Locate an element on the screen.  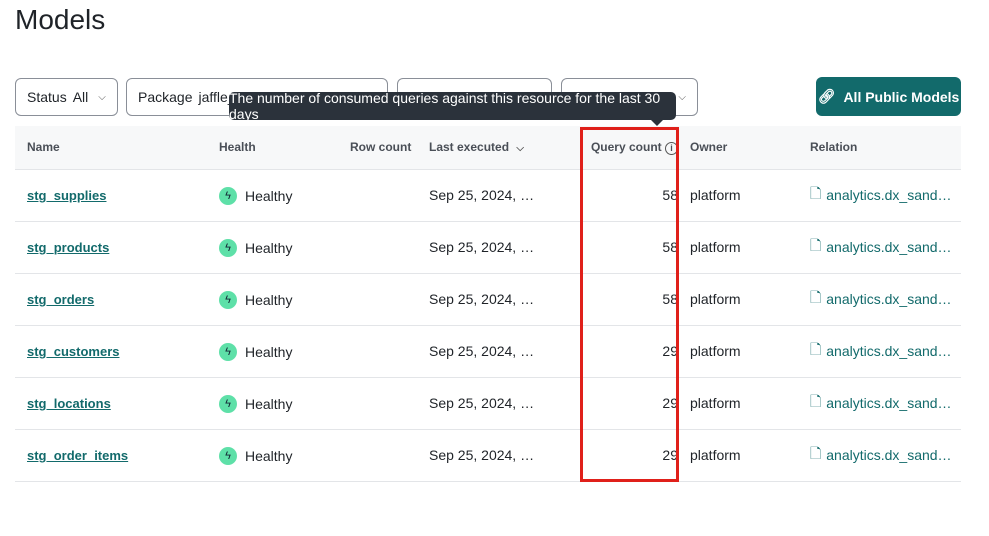
column-last-executed: Last executed ⌵ is located at coordinates (499, 148).